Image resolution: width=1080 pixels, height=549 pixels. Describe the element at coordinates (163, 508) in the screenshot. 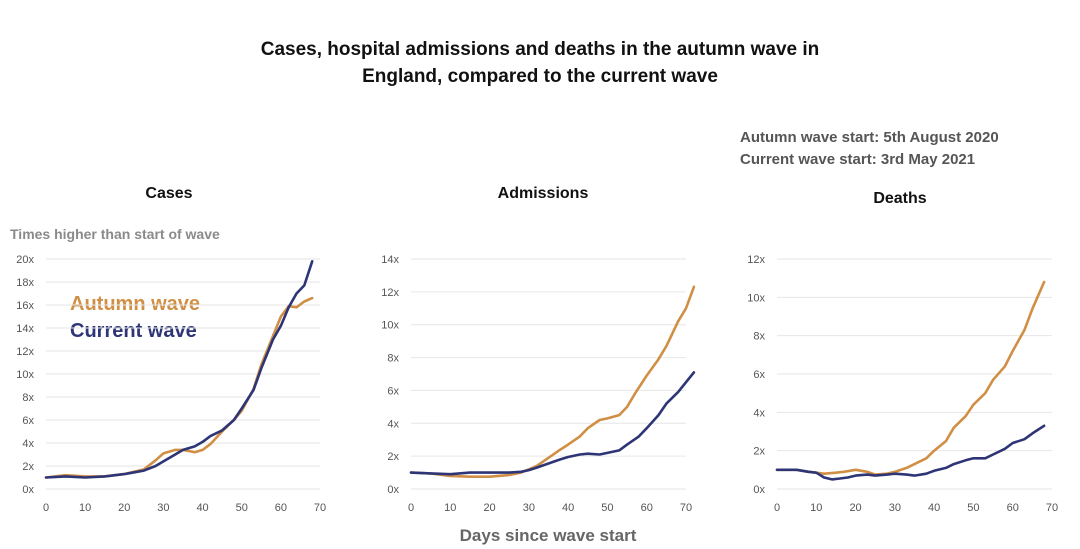

I see `cases-x-tick-30: 30` at that location.